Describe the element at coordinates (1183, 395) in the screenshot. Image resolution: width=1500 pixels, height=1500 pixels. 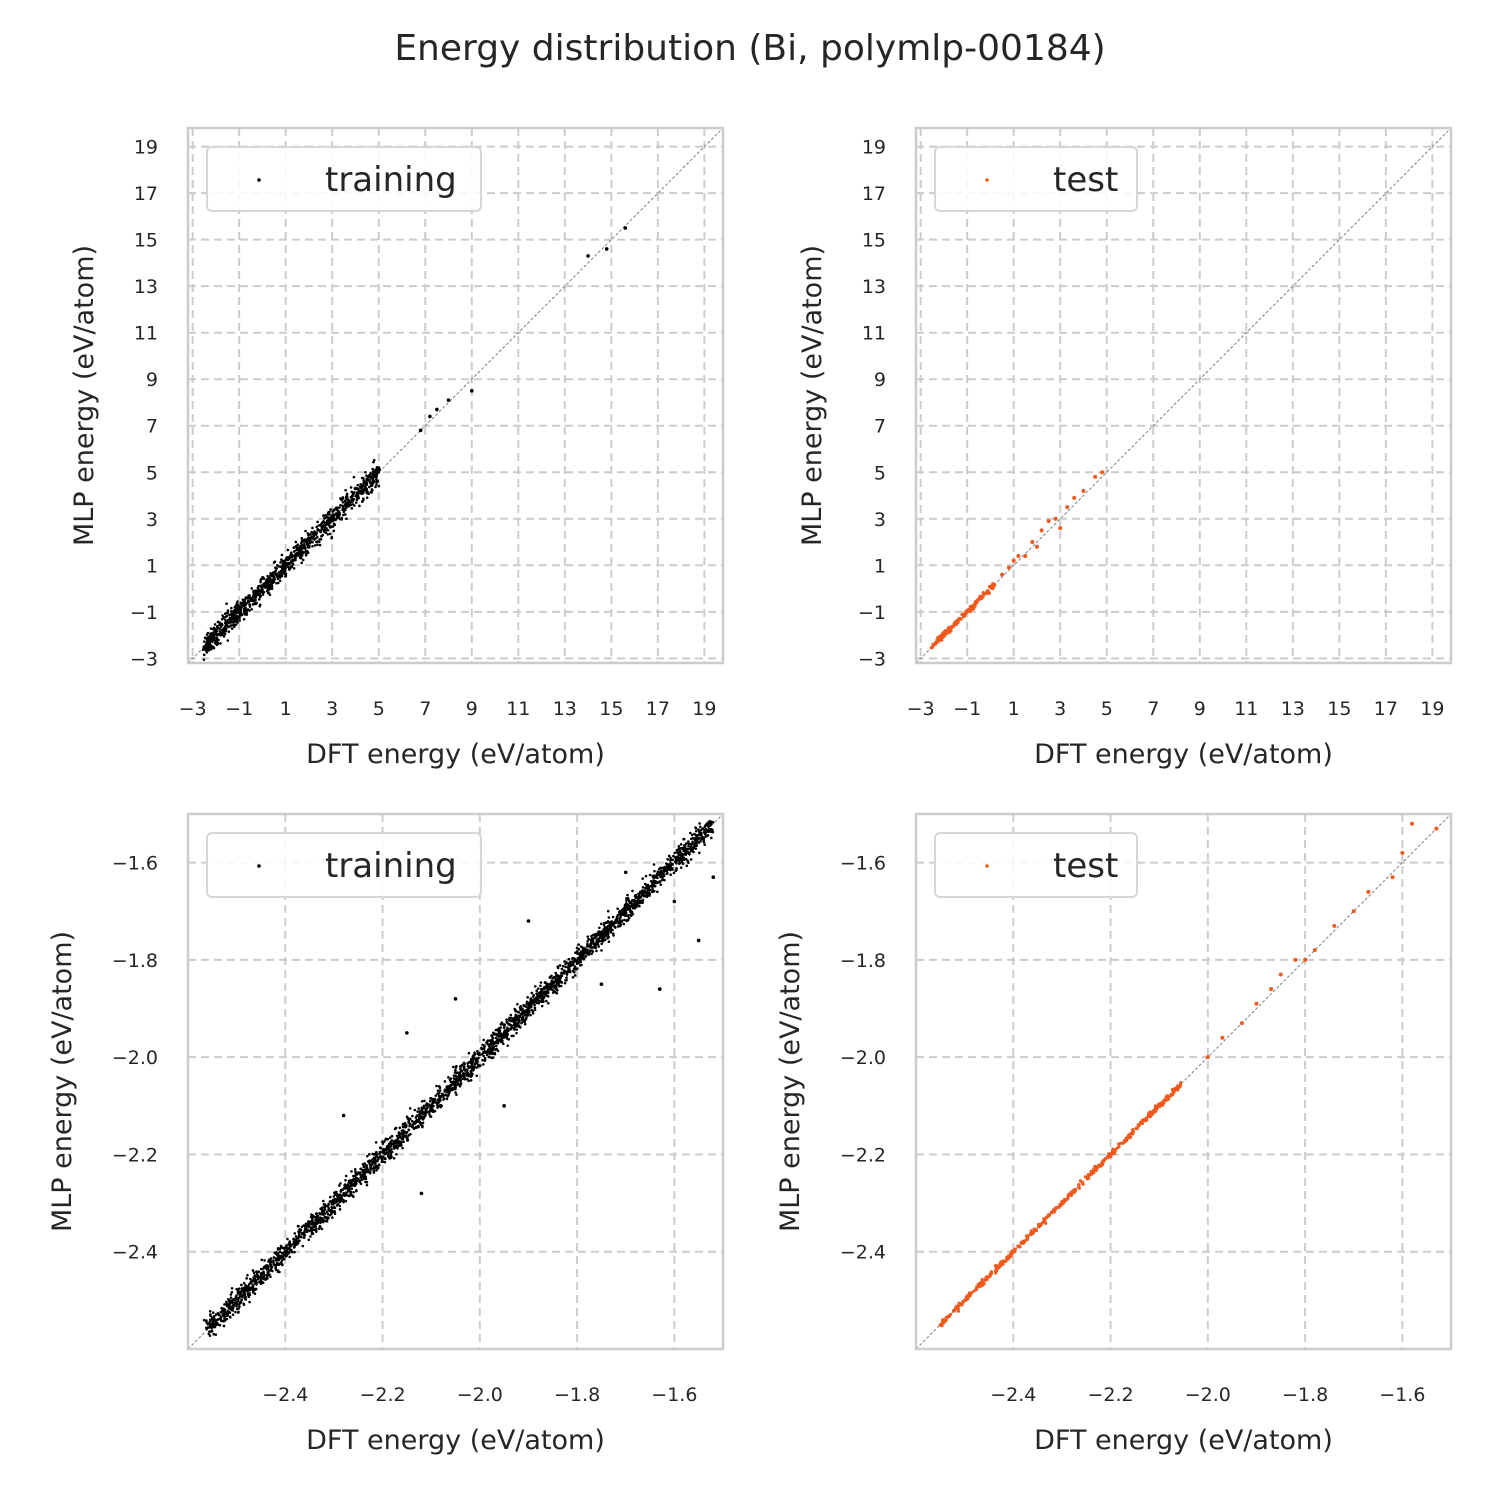
I see `grid` at that location.